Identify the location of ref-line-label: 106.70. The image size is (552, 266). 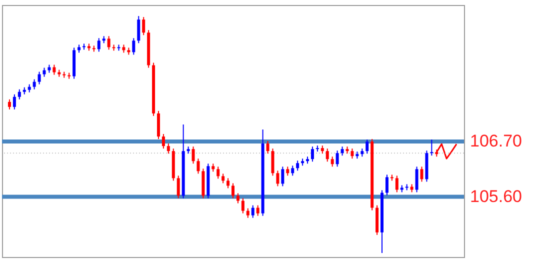
(496, 141).